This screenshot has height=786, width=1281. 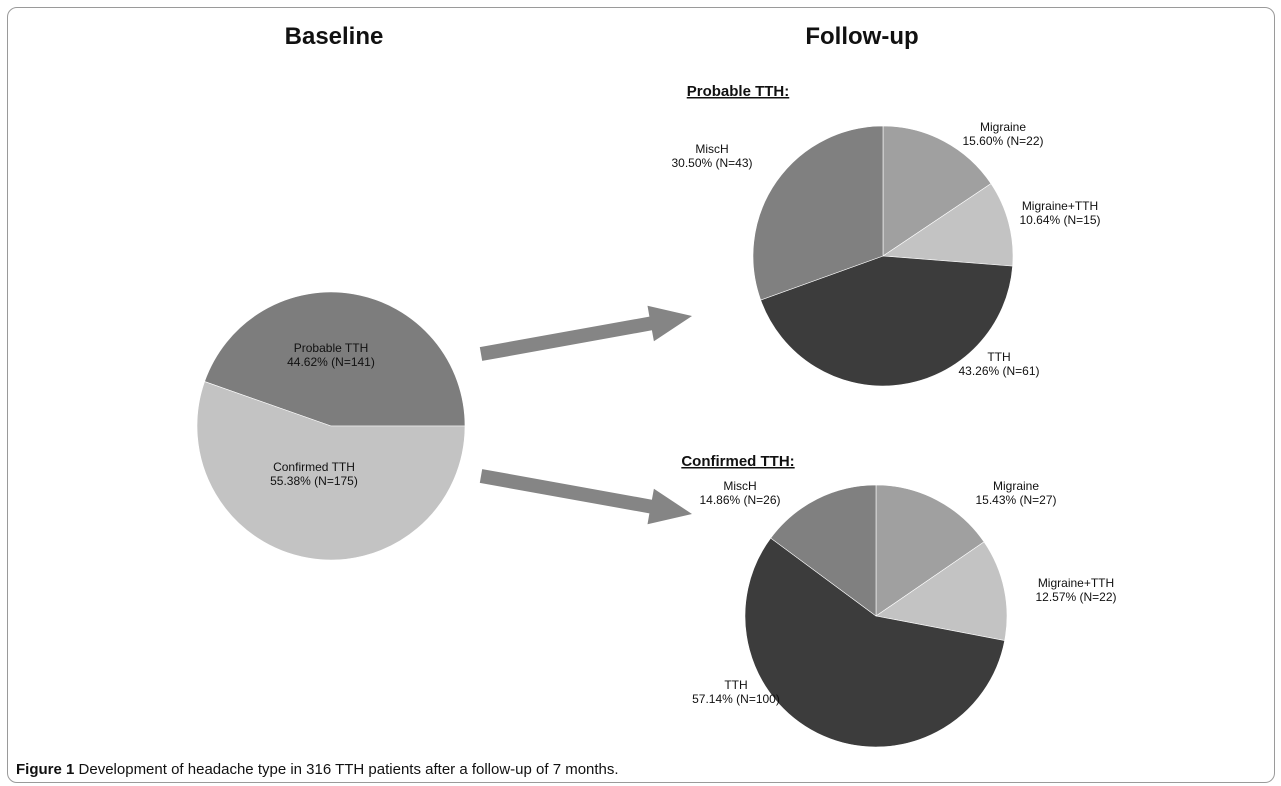 I want to click on pie-1-label-tth: TTH, so click(x=998, y=357).